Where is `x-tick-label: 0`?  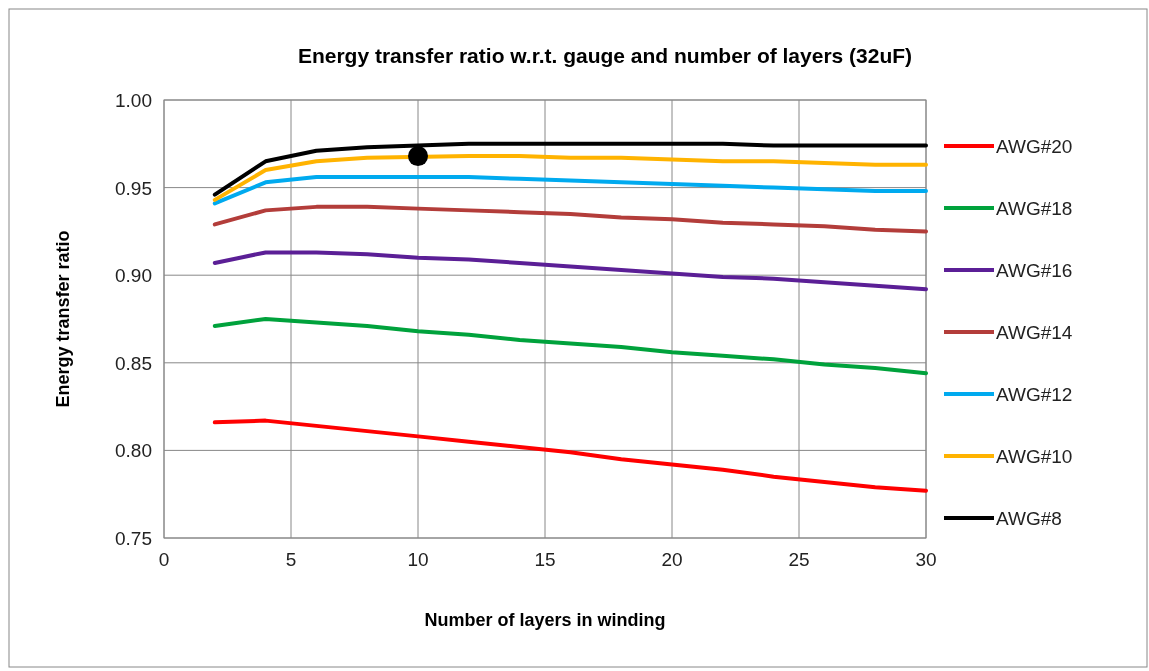
x-tick-label: 0 is located at coordinates (164, 559).